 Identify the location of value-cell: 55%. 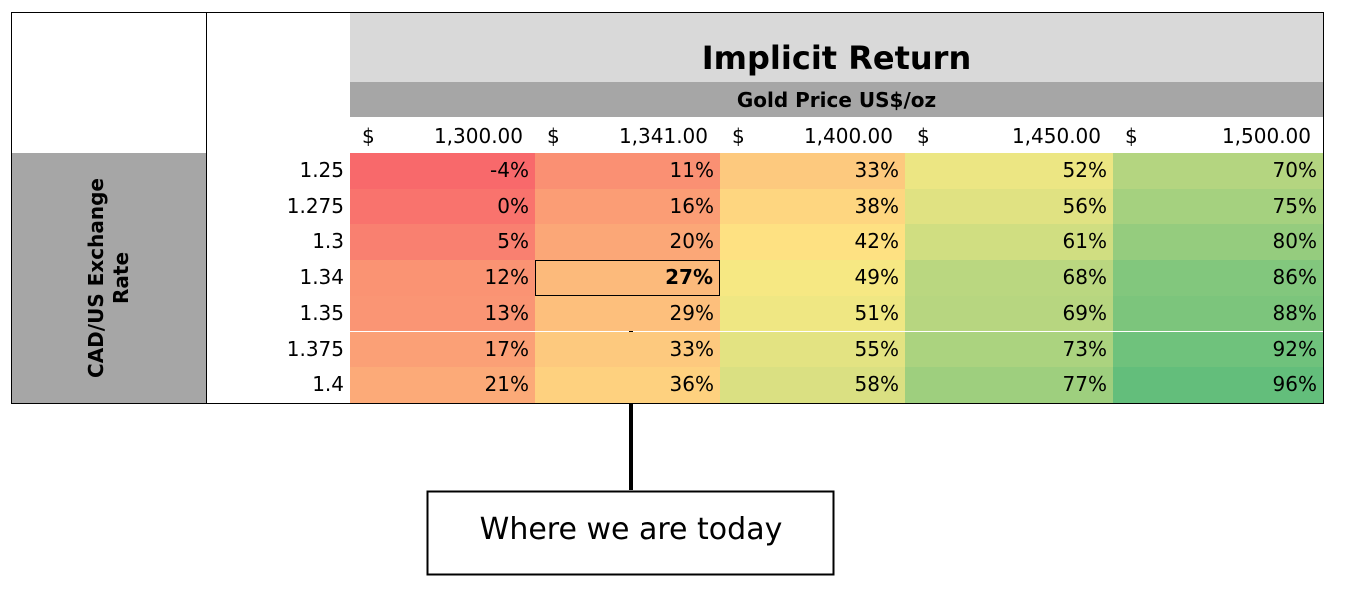
(812, 349).